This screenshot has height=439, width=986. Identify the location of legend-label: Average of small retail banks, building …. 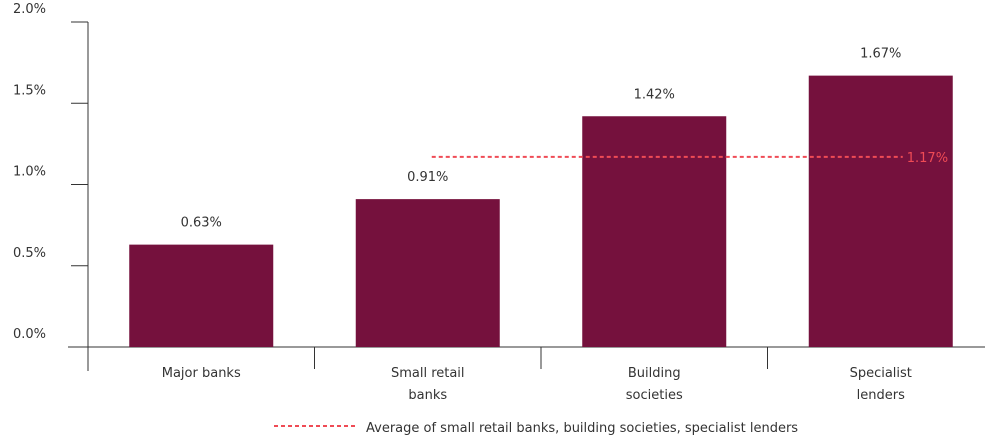
(582, 428).